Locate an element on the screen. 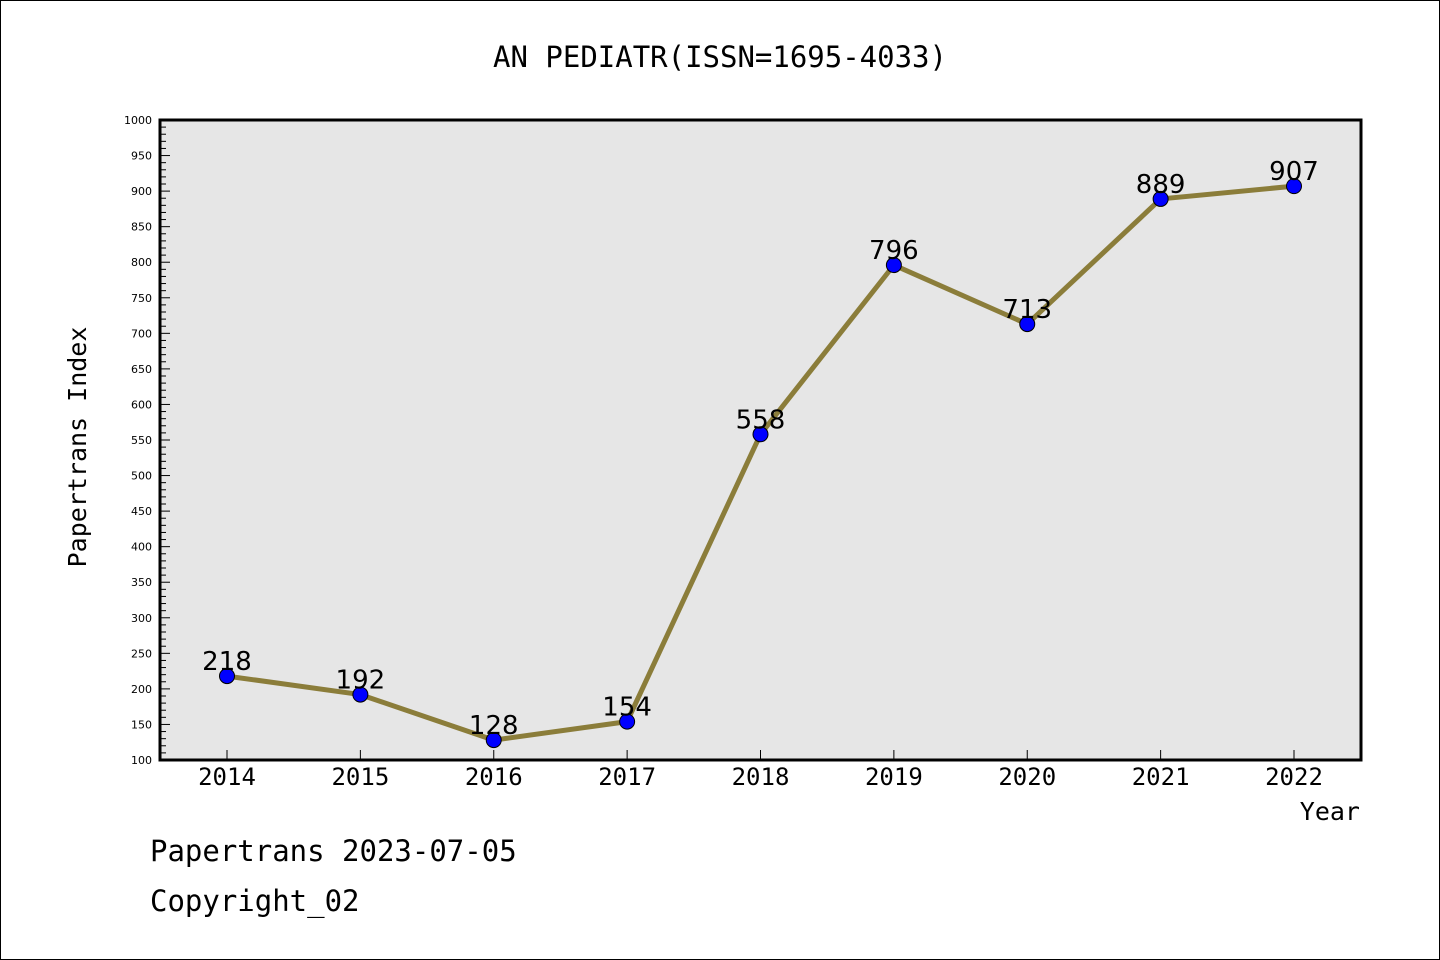 The image size is (1440, 960). y-tick-label: 1000 is located at coordinates (138, 120).